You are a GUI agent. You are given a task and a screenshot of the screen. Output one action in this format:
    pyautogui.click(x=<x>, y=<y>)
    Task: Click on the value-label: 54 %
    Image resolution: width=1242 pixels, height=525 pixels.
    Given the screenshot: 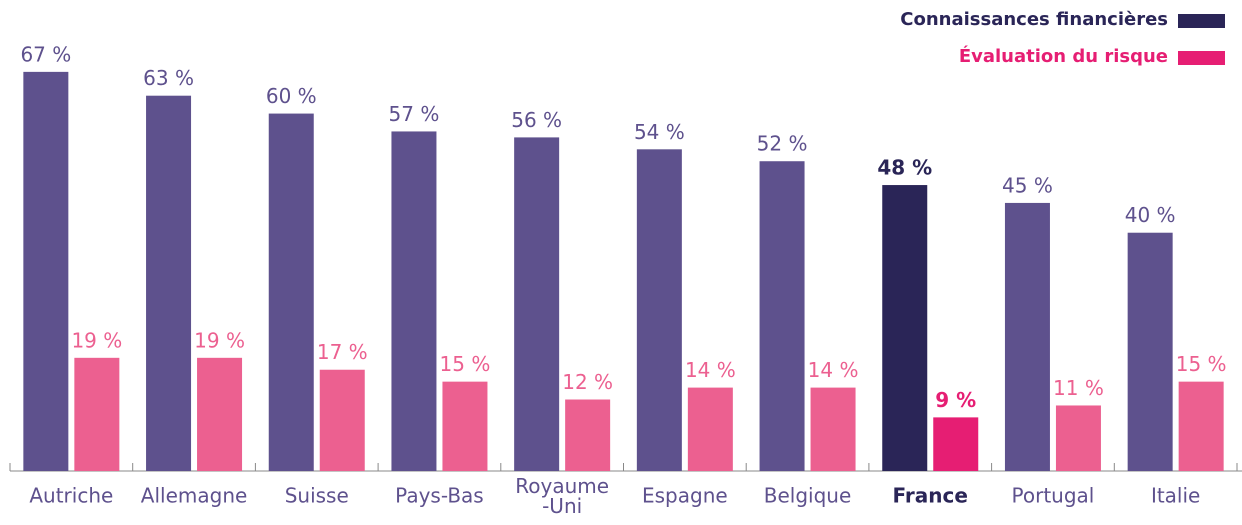 What is the action you would take?
    pyautogui.click(x=659, y=132)
    